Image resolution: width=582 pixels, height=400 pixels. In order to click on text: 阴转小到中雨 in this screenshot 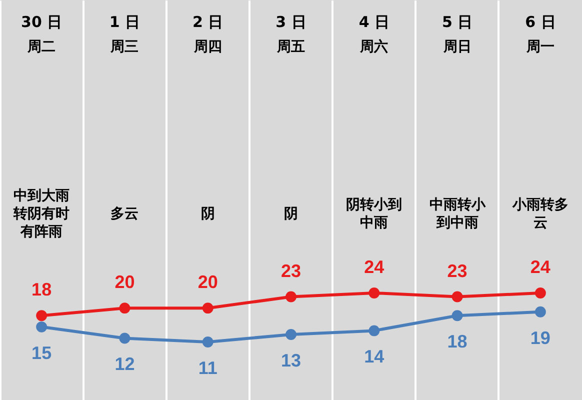, I will do `click(374, 214)`.